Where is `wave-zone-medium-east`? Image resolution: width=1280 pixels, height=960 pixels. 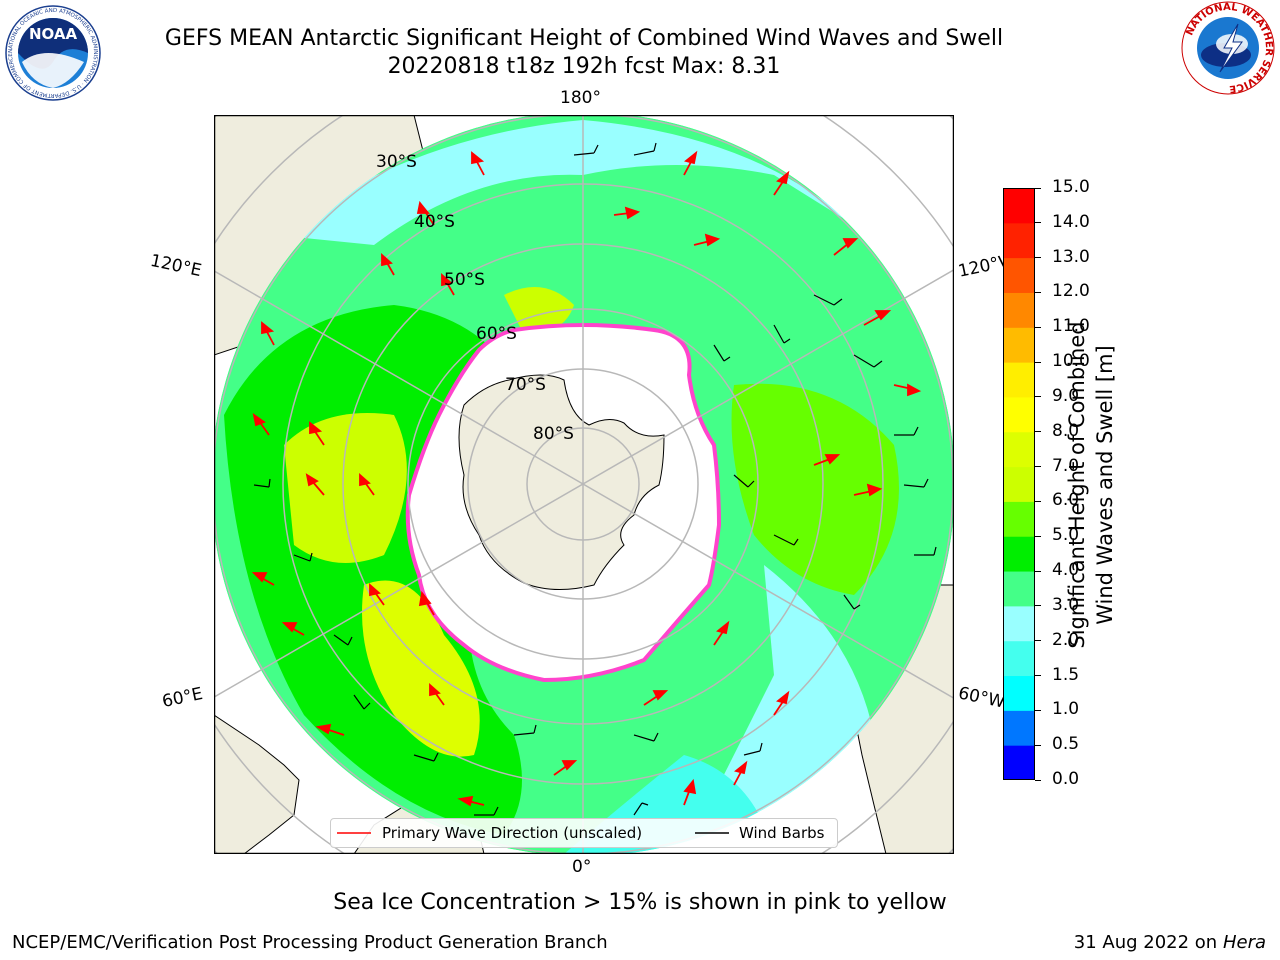 wave-zone-medium-east is located at coordinates (815, 489).